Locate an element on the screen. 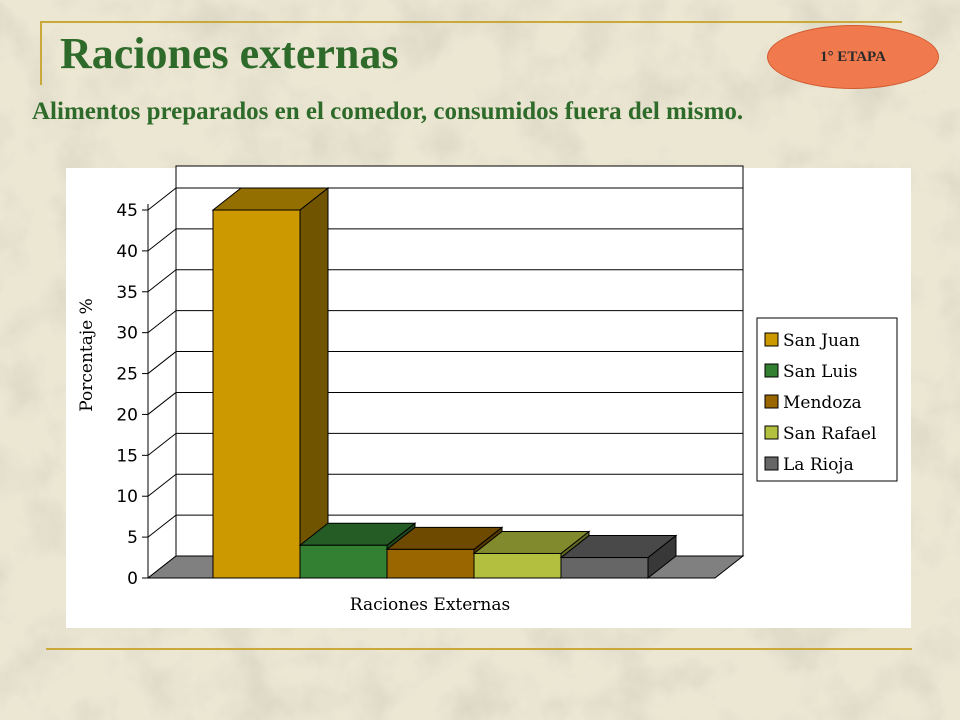 The image size is (960, 720). stage-badge-label: 1° ETAPA is located at coordinates (853, 56).